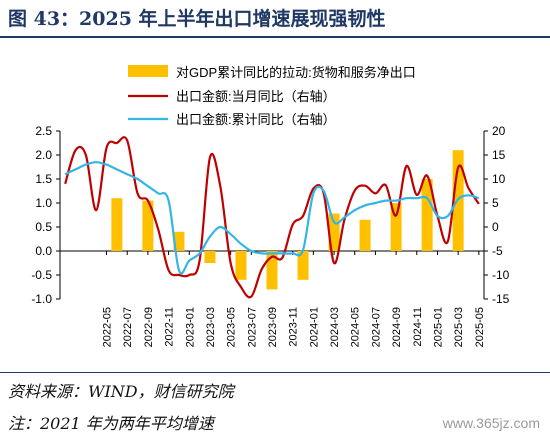 This screenshot has height=439, width=550. I want to click on footnote: 注：2021 年为两年平均增速, so click(111, 423).